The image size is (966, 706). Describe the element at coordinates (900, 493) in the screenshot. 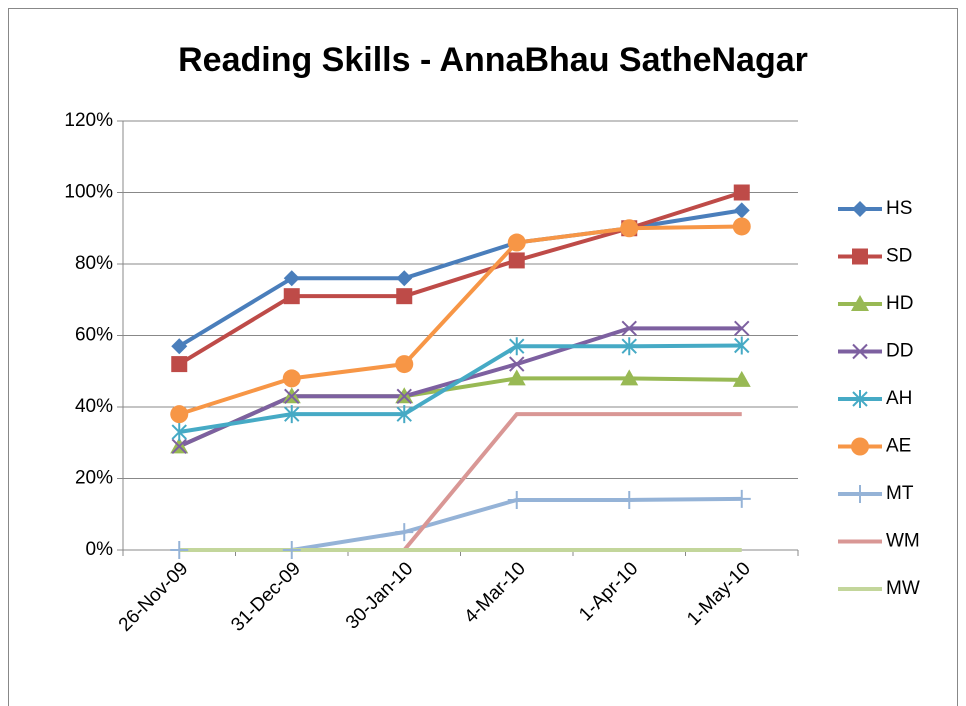

I see `legend-label: MT` at that location.